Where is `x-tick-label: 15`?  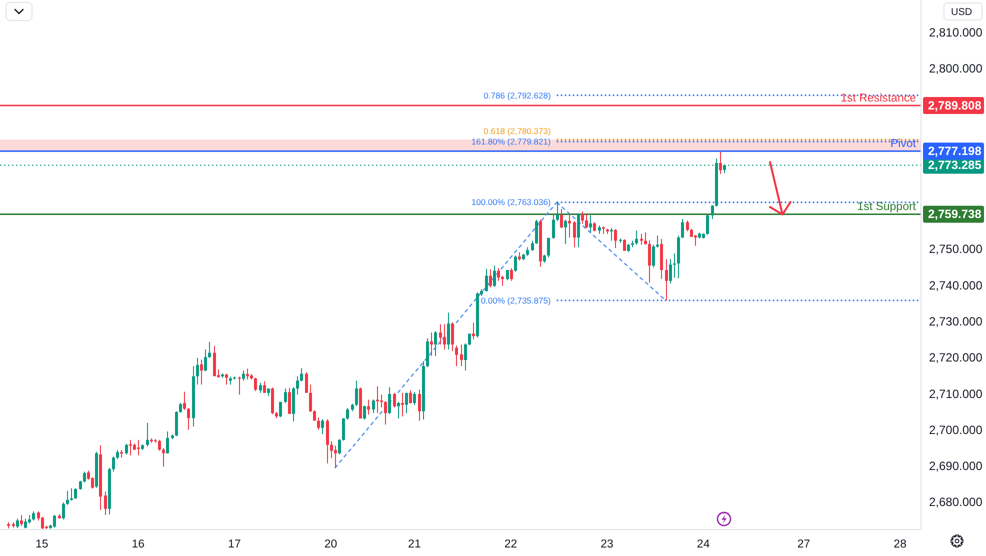
x-tick-label: 15 is located at coordinates (41, 544).